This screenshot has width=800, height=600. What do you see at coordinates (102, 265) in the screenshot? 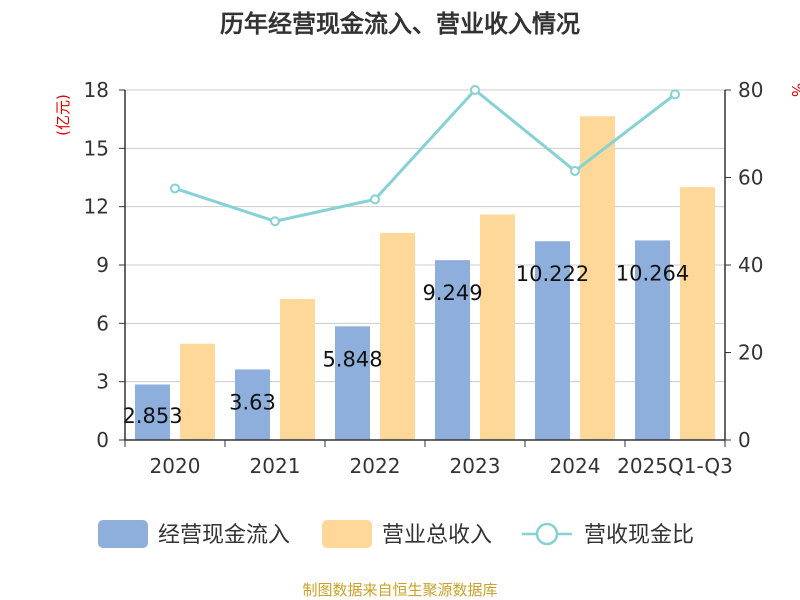
I see `left-tick-label: 9` at bounding box center [102, 265].